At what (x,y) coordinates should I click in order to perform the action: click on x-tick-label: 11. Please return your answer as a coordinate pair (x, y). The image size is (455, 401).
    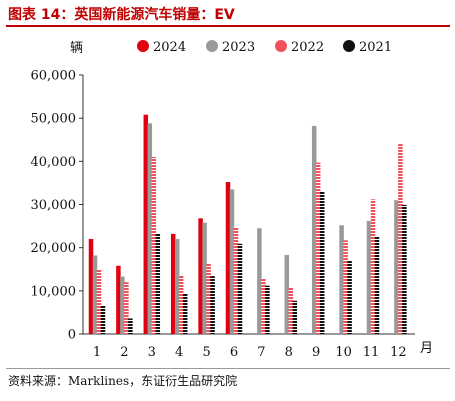
    Looking at the image, I should click on (371, 352).